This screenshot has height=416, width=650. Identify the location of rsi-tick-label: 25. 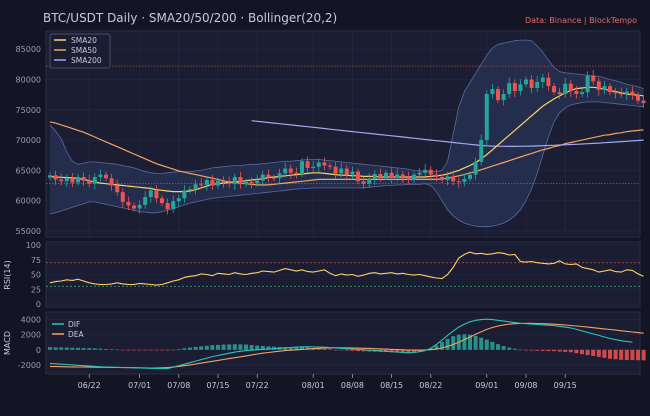
(36, 289).